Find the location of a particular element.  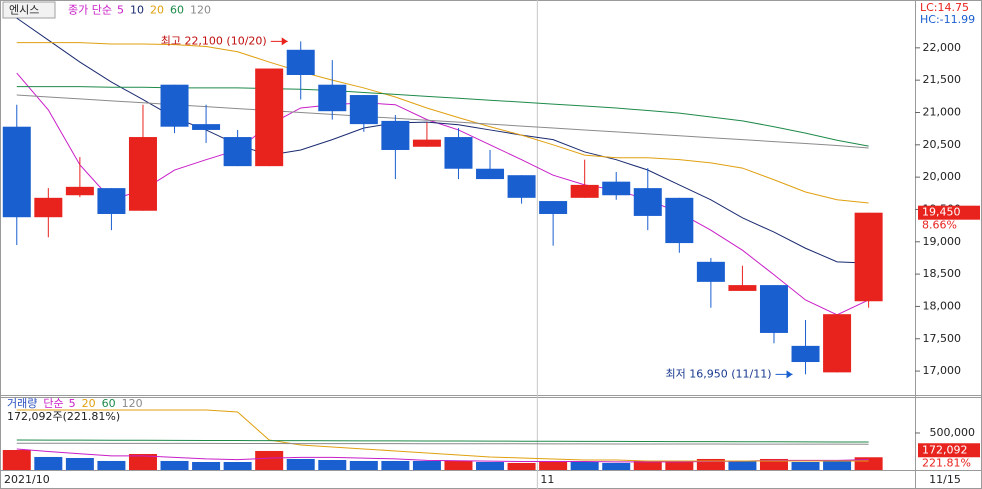

annotation: 최고 22,100 (10/20) is located at coordinates (214, 40).